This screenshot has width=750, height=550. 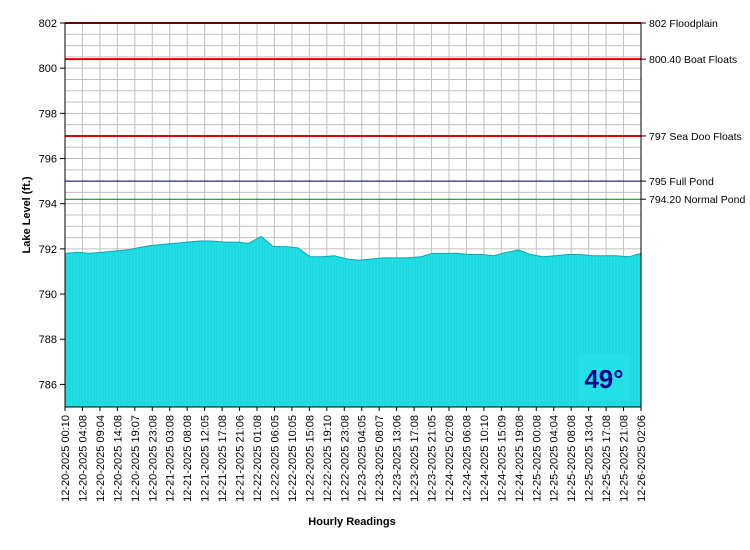 I want to click on x-tick-label: 12-25-2025 13:04, so click(x=590, y=458).